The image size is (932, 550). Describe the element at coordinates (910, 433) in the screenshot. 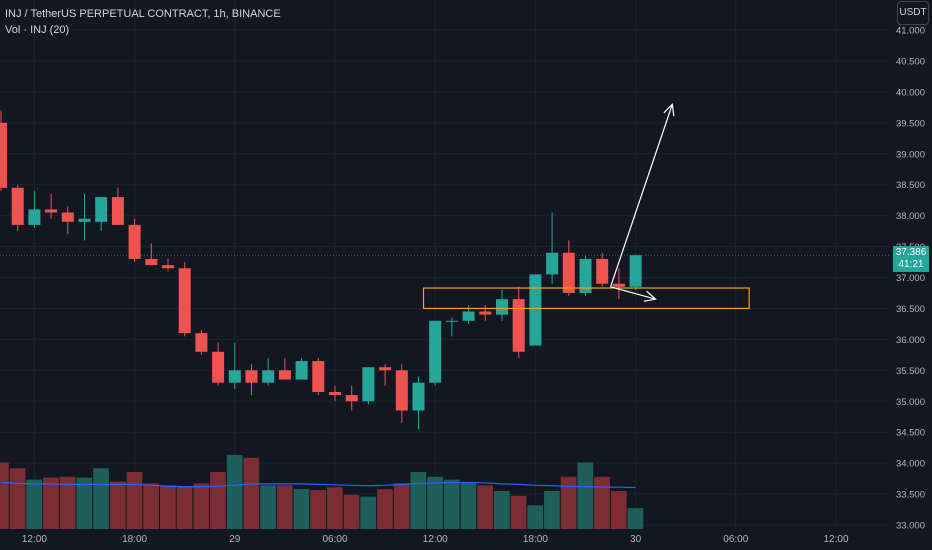

I see `price-tick-label: 34.500` at that location.